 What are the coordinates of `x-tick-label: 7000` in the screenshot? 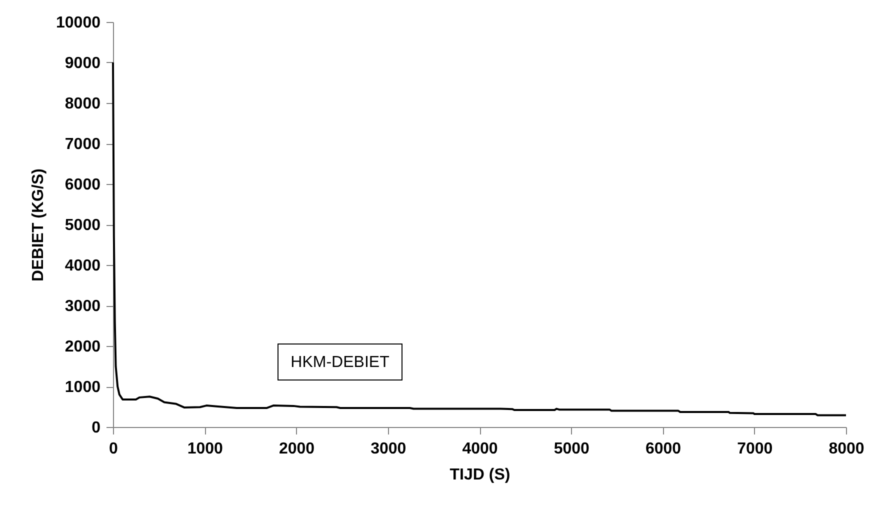 It's located at (755, 449).